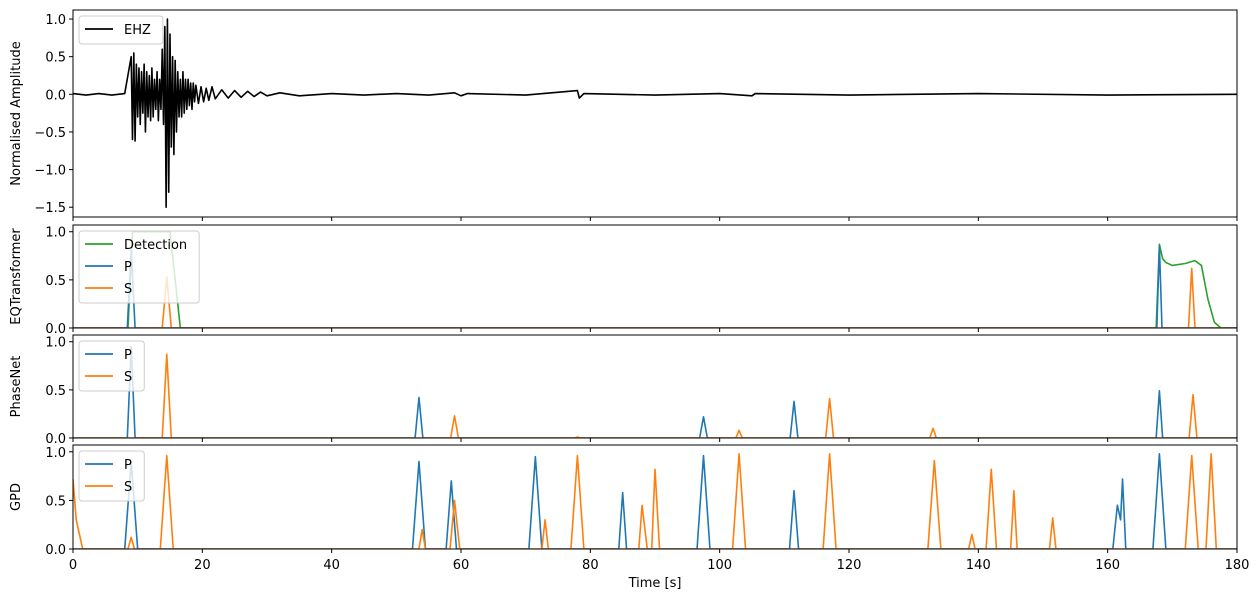 The image size is (1258, 606). Describe the element at coordinates (16, 387) in the screenshot. I see `y-axis-label: PhaseNet` at that location.